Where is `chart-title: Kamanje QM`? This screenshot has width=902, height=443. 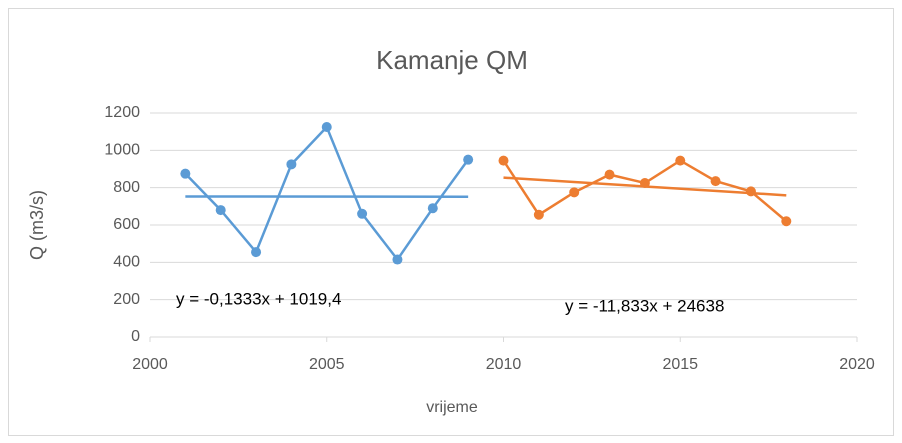 chart-title: Kamanje QM is located at coordinates (452, 60).